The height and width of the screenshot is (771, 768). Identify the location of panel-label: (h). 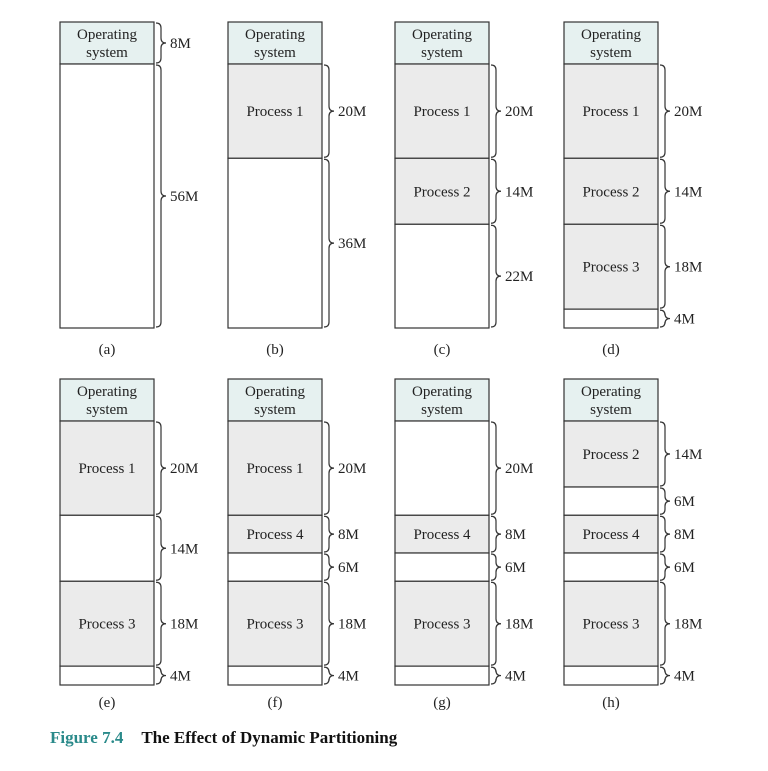
(611, 703).